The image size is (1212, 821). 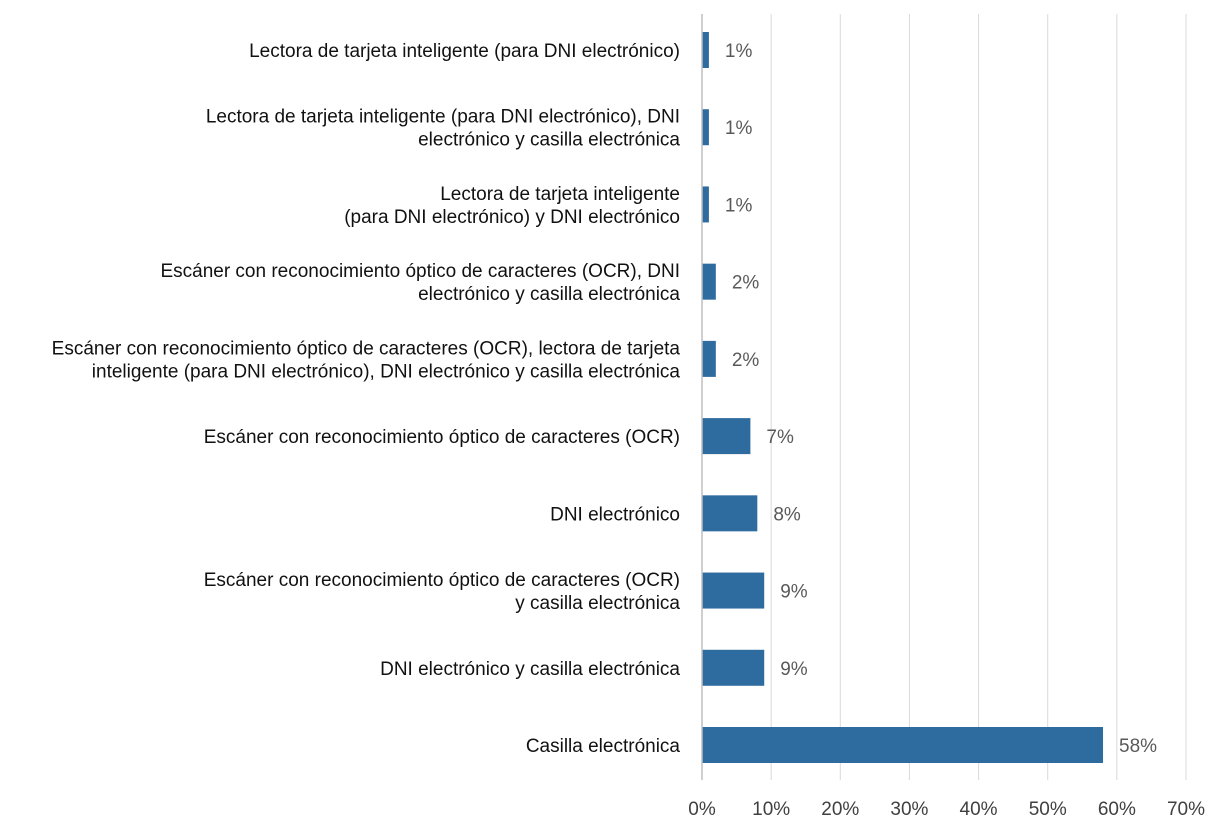 I want to click on x-tick-label: 20%, so click(x=840, y=809).